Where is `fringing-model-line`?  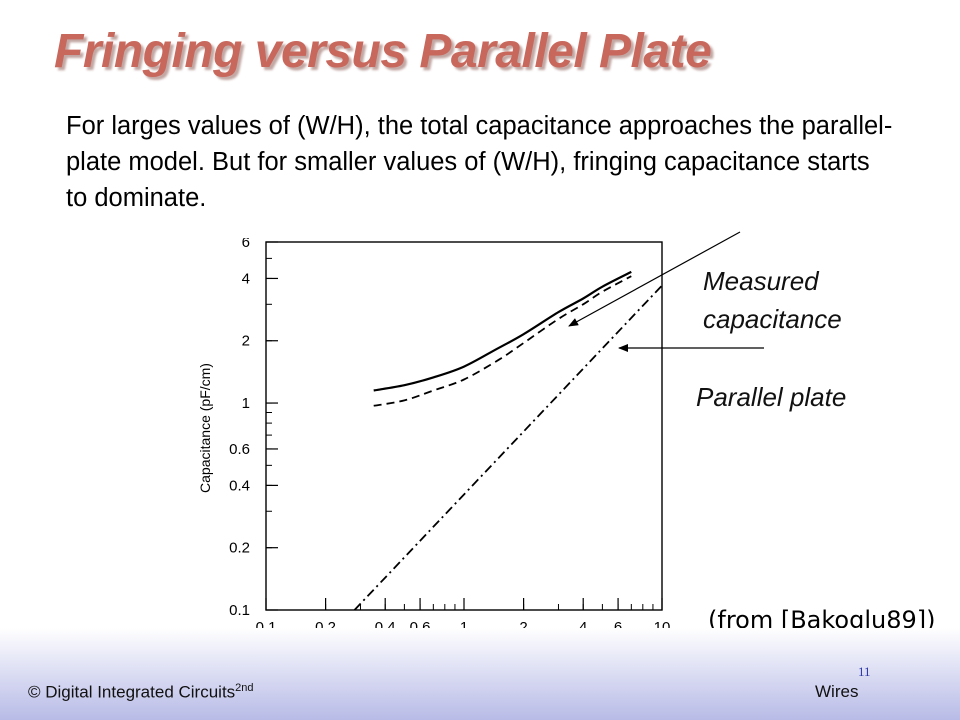
fringing-model-line is located at coordinates (502, 341).